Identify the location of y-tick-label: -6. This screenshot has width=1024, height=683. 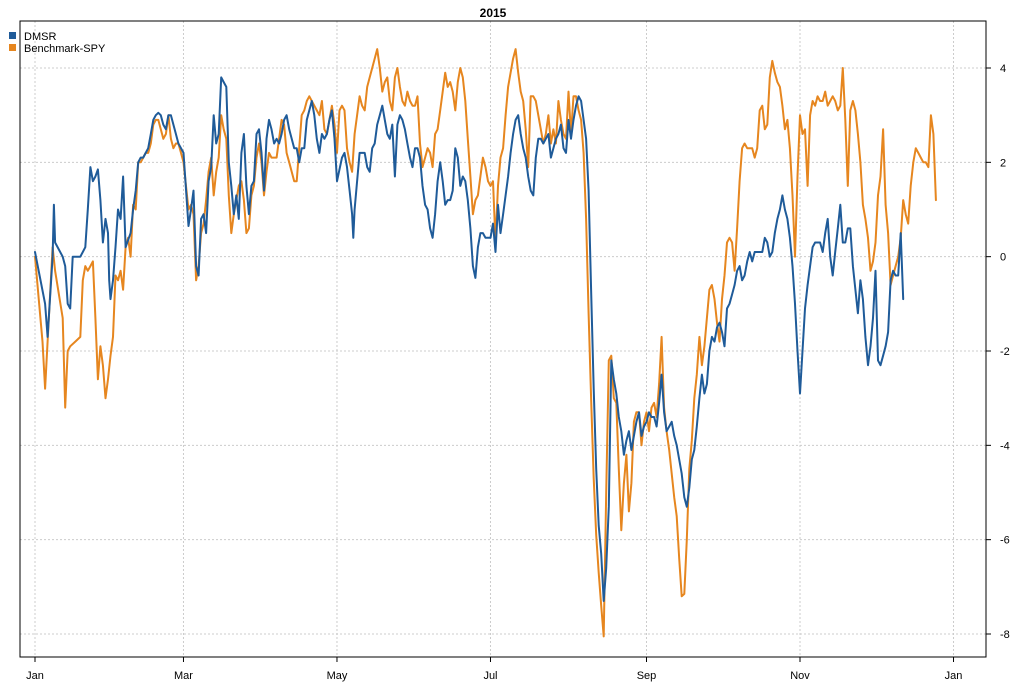
(1005, 541).